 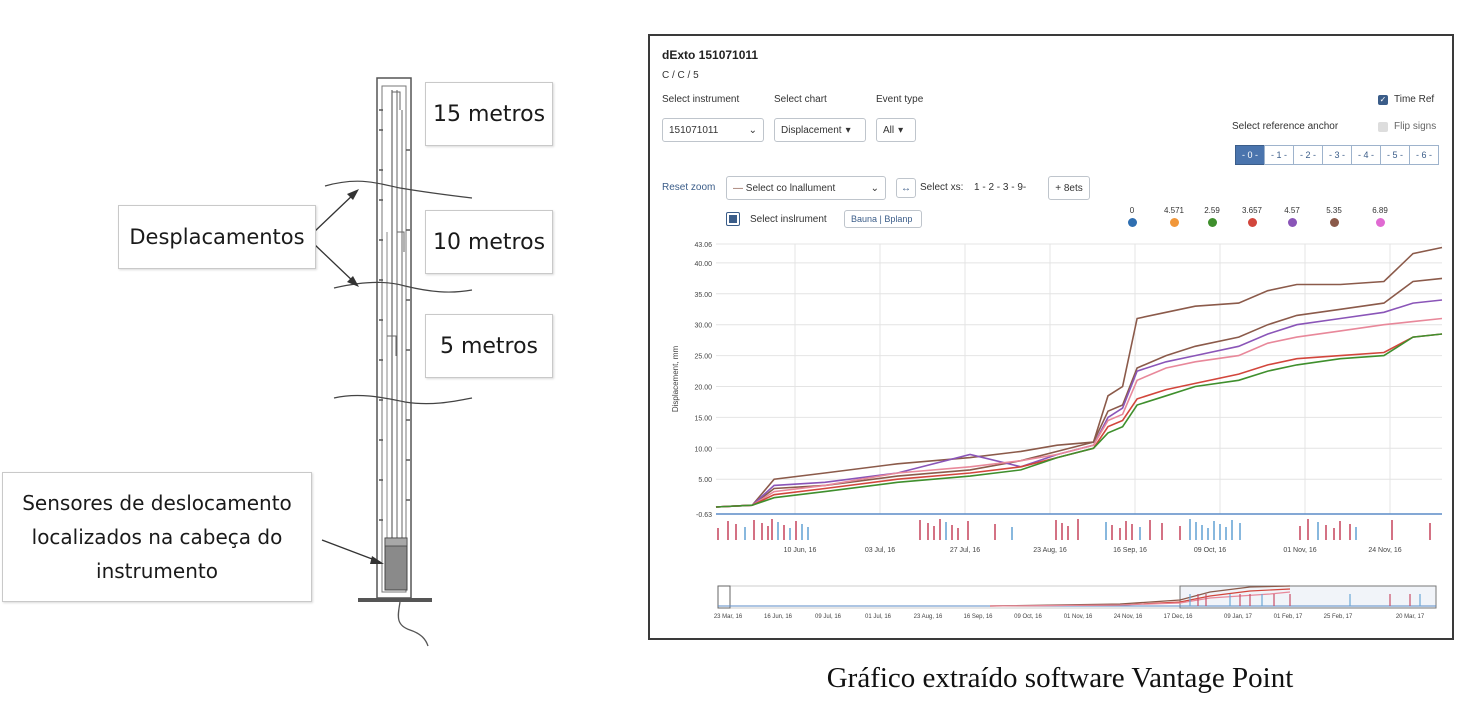 I want to click on legend-label: 5.35, so click(x=1334, y=210).